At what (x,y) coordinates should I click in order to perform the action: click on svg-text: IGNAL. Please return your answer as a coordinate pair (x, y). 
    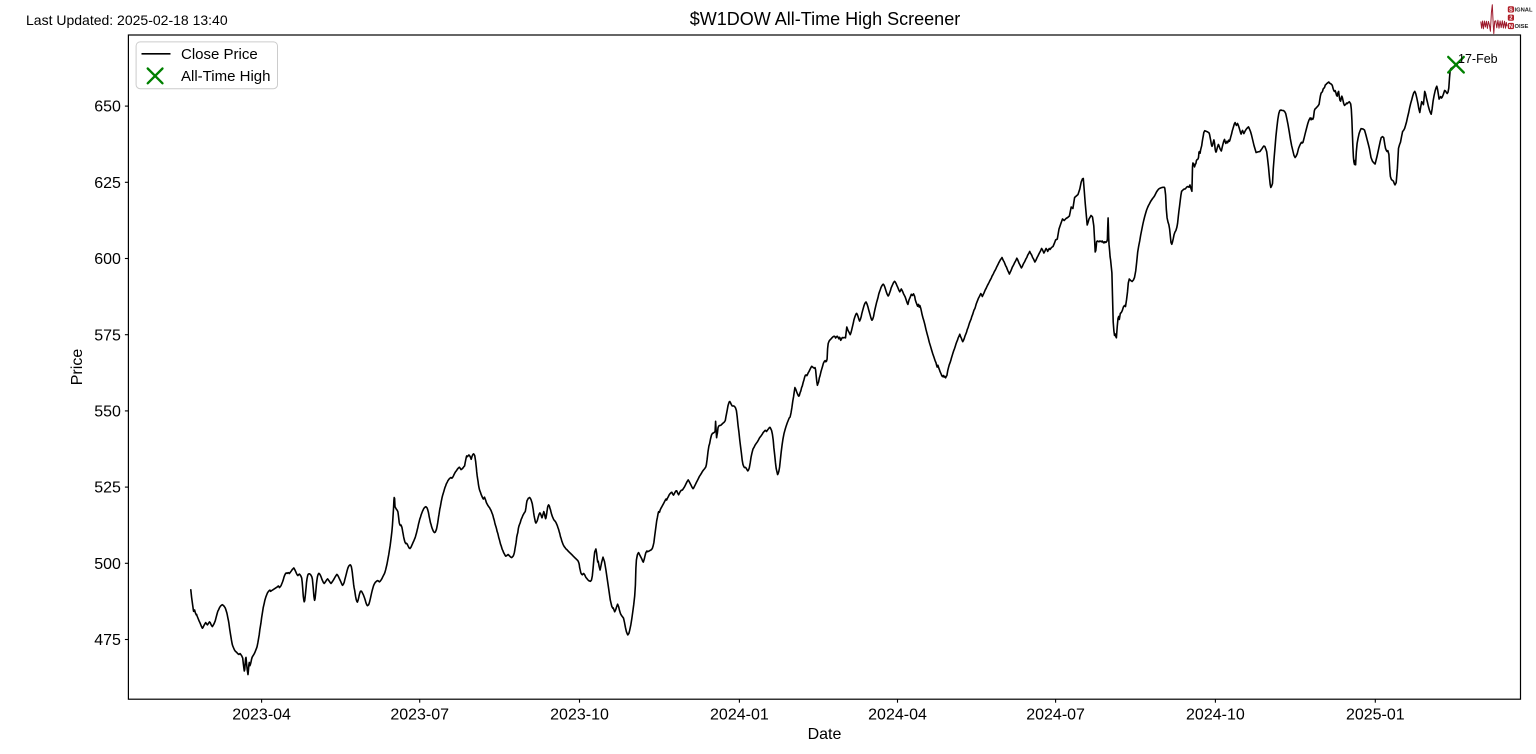
    Looking at the image, I should click on (1524, 10).